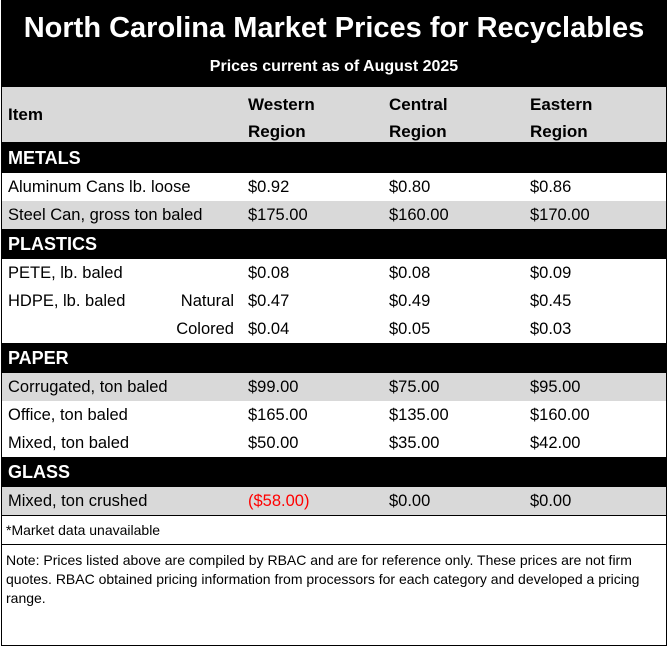  Describe the element at coordinates (334, 472) in the screenshot. I see `section-header-glass: GLASS` at that location.